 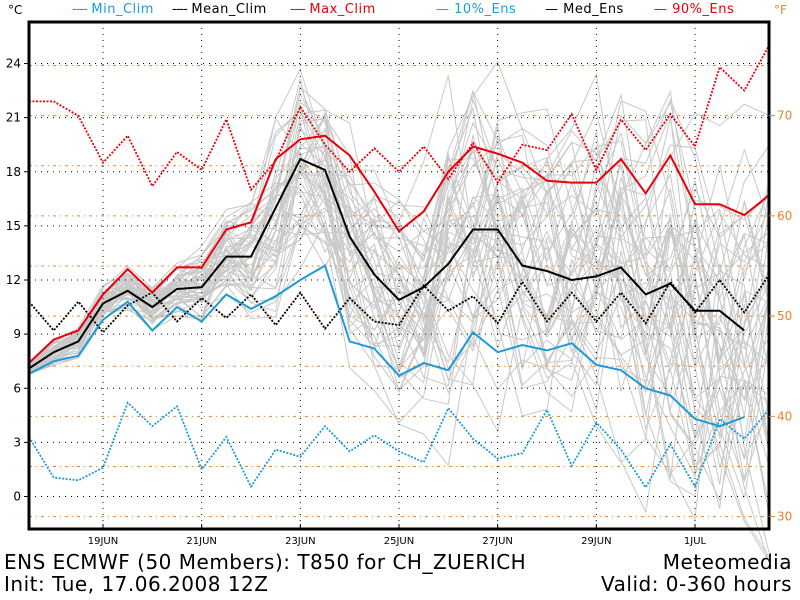 I want to click on x-axis: 19JUN 21JUN 23JUN 25JUN 27JUN 29JUN 1JUL, so click(x=397, y=535).